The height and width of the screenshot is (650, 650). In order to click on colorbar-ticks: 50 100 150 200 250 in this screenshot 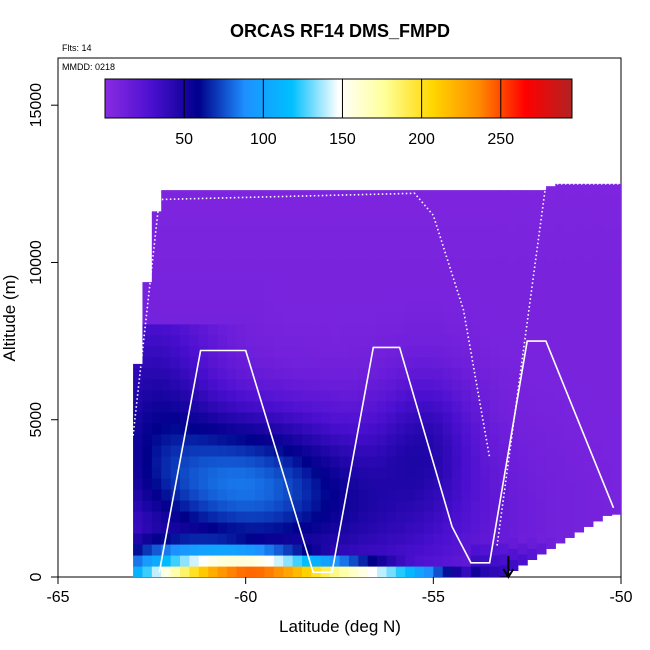, I will do `click(344, 113)`.